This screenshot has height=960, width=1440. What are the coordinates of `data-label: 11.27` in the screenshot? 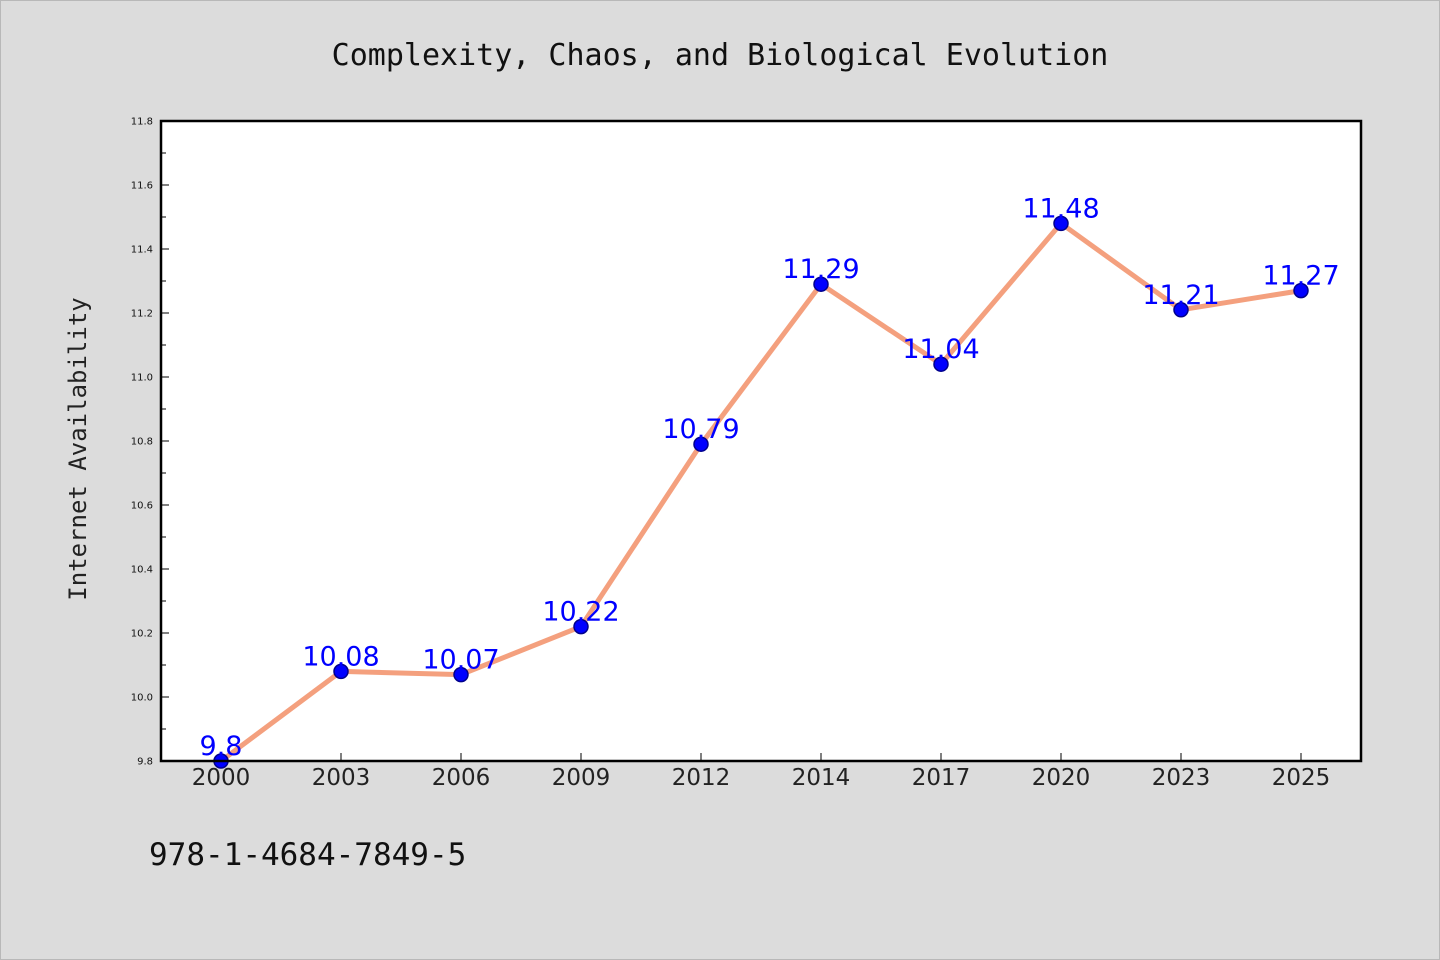 It's located at (1300, 276).